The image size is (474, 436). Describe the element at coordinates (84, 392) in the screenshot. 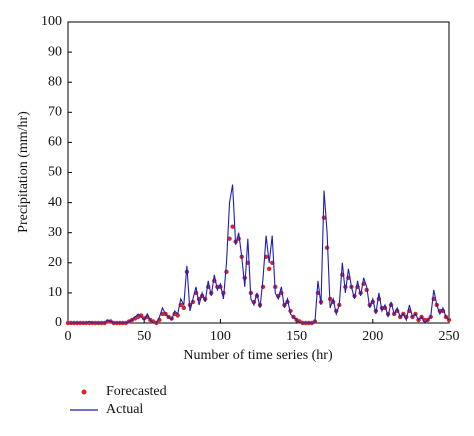

I see `legend-marker` at that location.